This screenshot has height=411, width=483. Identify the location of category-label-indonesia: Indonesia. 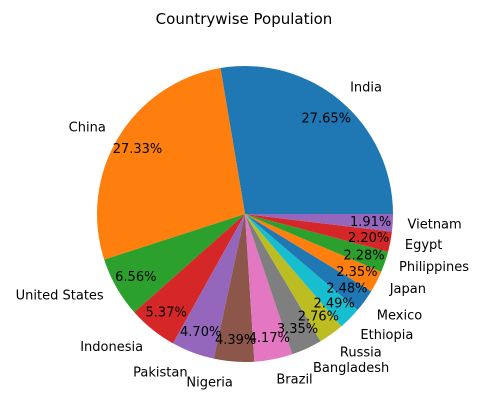
(111, 347).